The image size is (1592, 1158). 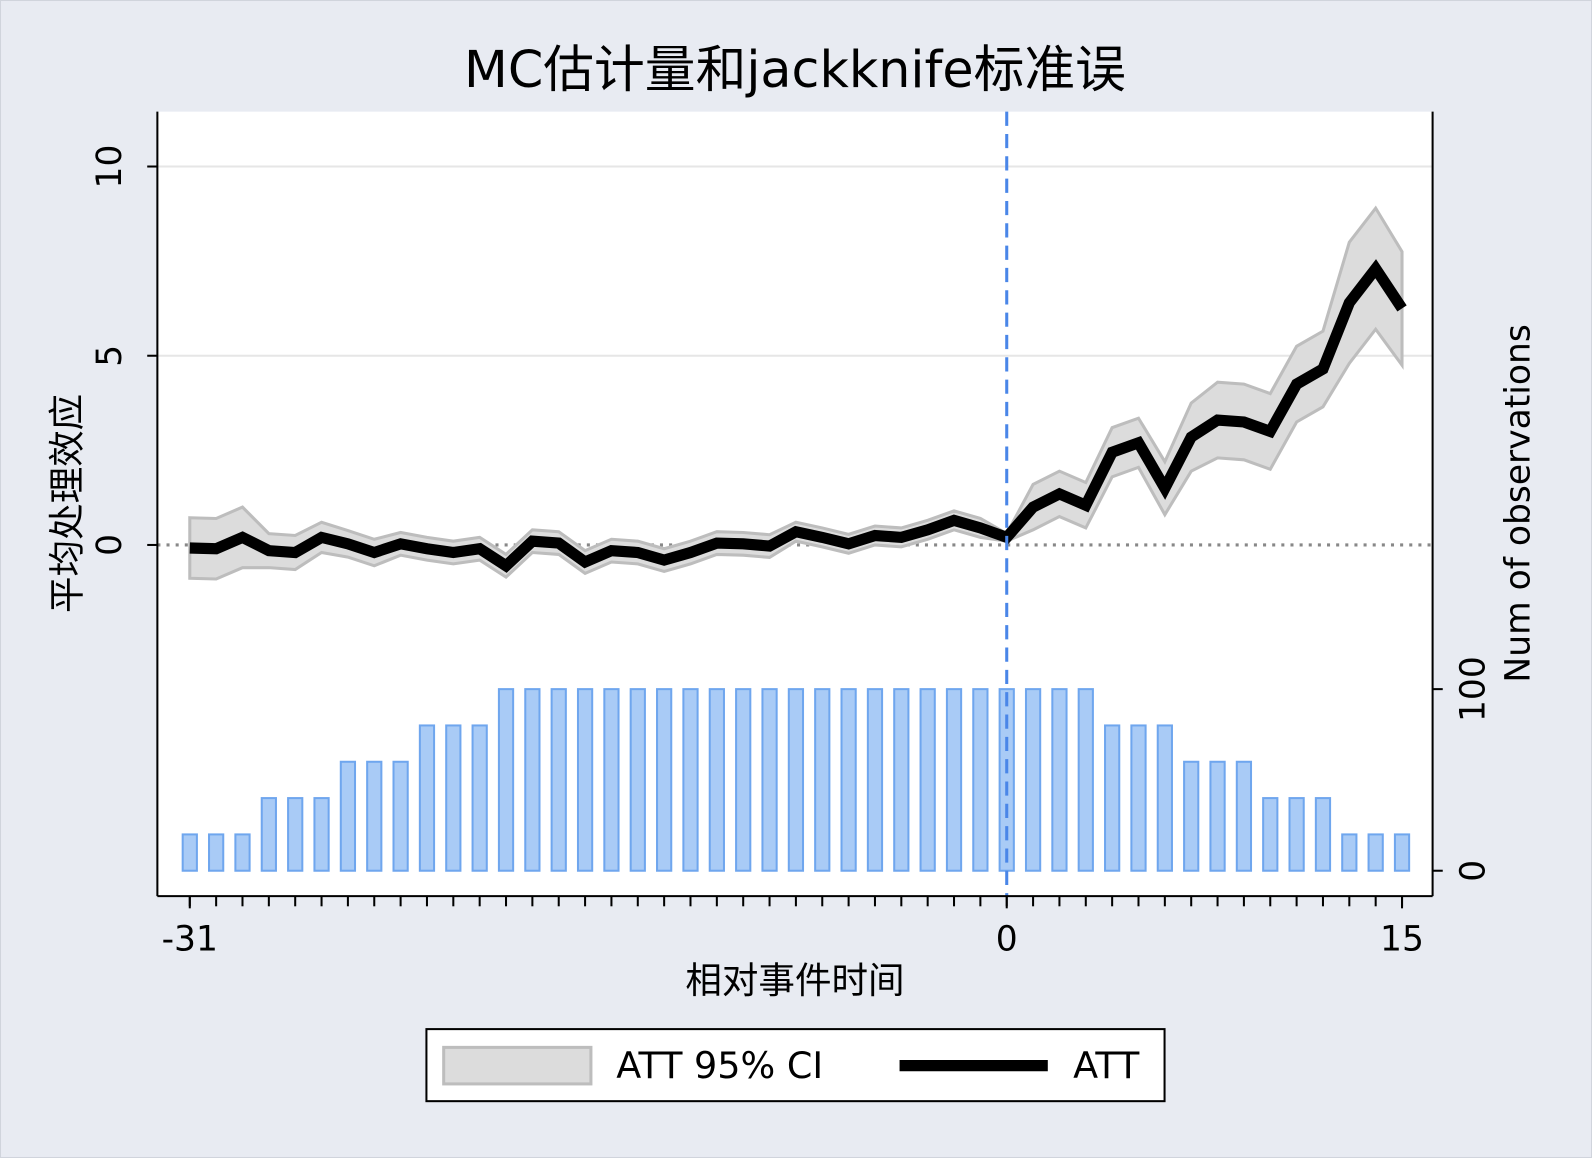 I want to click on legend-swatch, so click(x=517, y=1065).